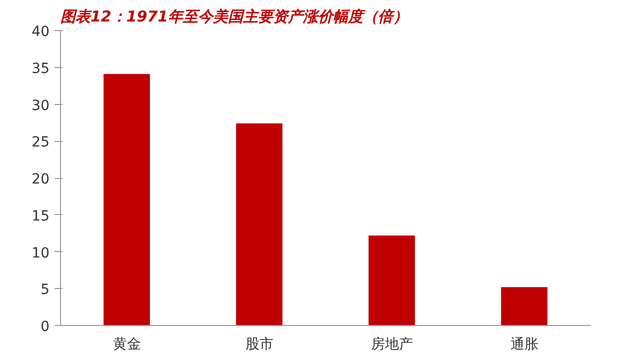  I want to click on y-tick-label: 20, so click(41, 180).